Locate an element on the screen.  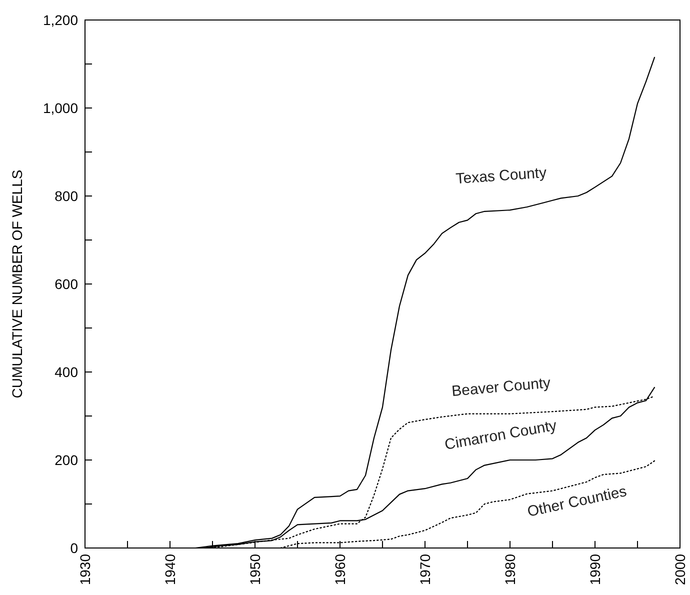
text: Cimarron County is located at coordinates (501, 435).